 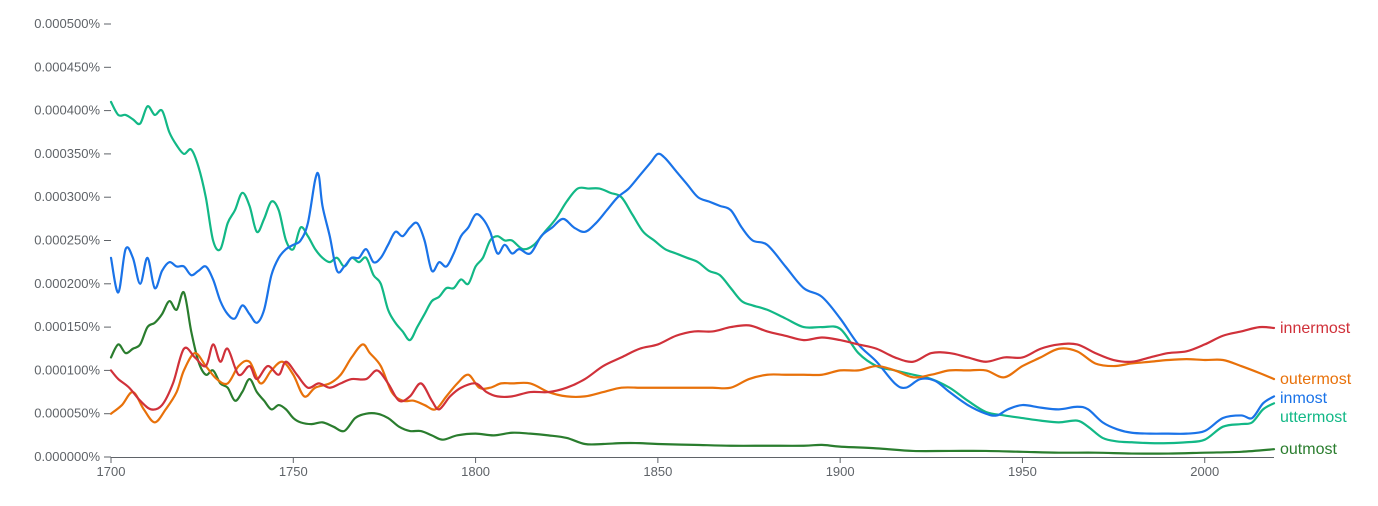 I want to click on series-label-inmost: inmost, so click(x=1304, y=398).